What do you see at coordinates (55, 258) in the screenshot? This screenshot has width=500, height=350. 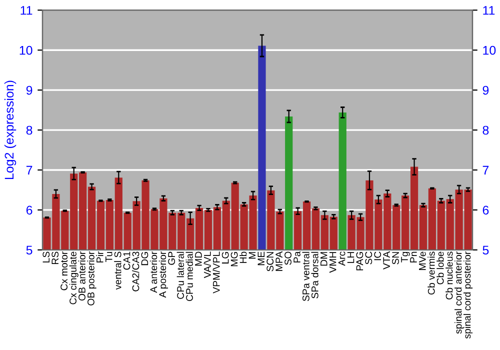 I see `x-tick-label: RS` at bounding box center [55, 258].